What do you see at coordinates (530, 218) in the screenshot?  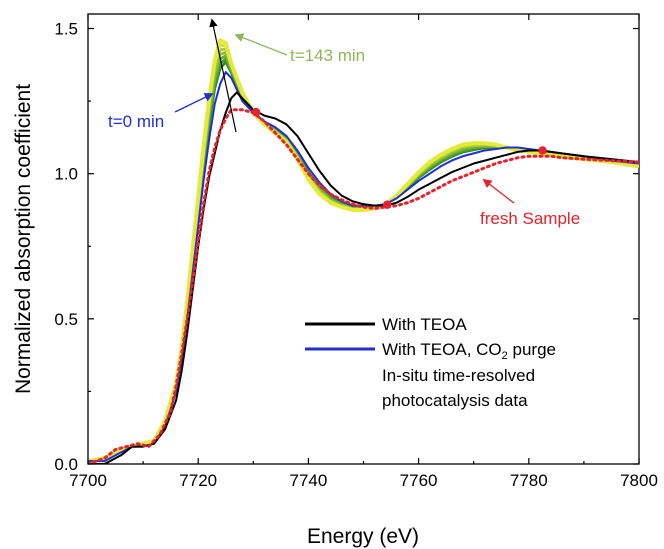 I see `annotation-fresh-label: fresh Sample` at bounding box center [530, 218].